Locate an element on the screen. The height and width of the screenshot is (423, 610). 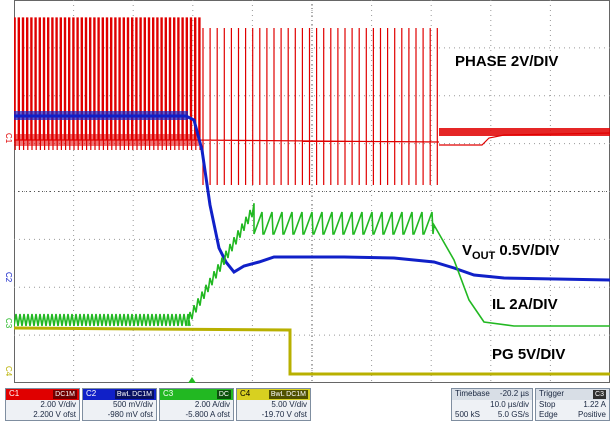
c1-marker: C1 is located at coordinates (8, 138).